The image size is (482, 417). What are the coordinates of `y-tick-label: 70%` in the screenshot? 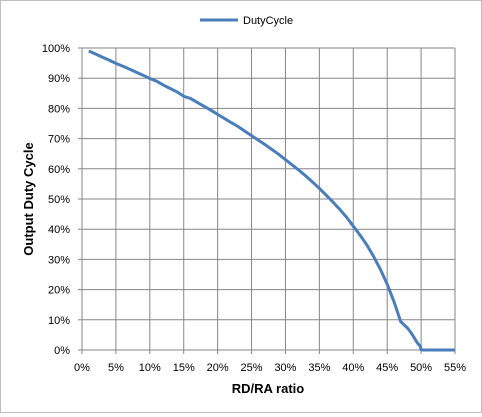 It's located at (59, 140).